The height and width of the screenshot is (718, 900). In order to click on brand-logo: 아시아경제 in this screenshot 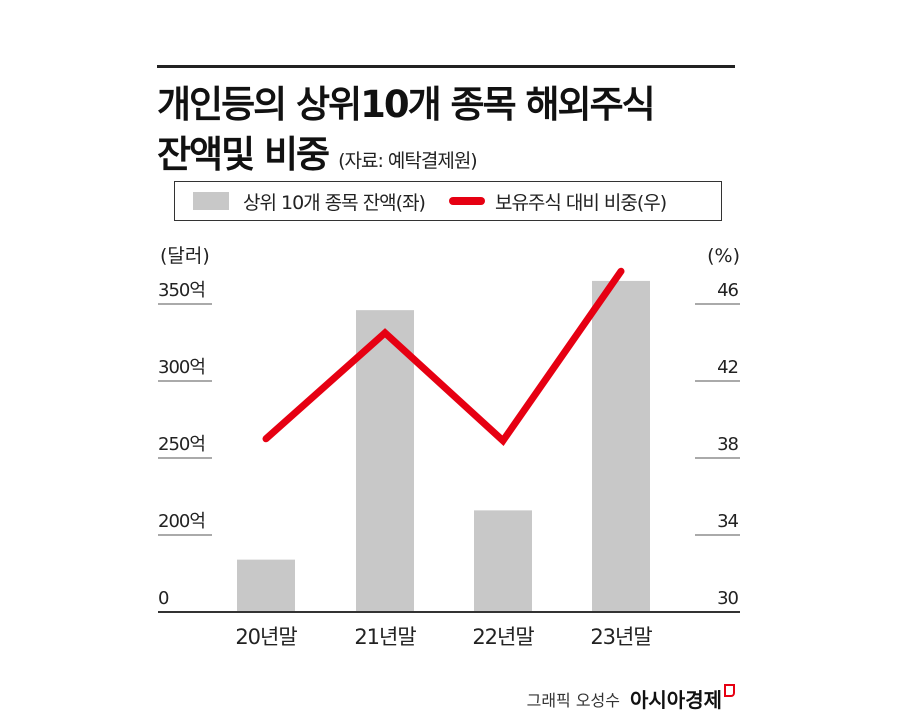, I will do `click(682, 698)`.